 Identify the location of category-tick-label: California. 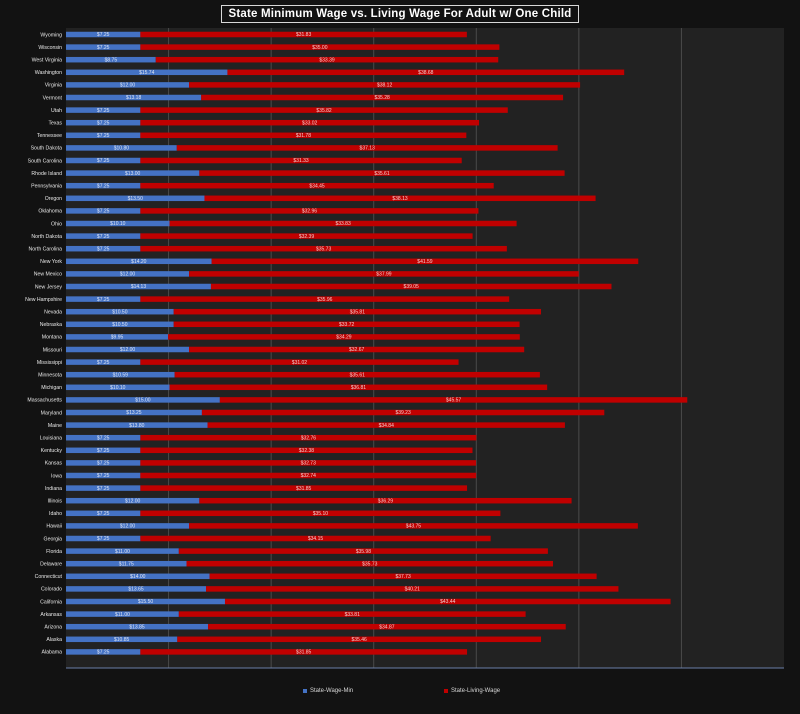
(51, 602).